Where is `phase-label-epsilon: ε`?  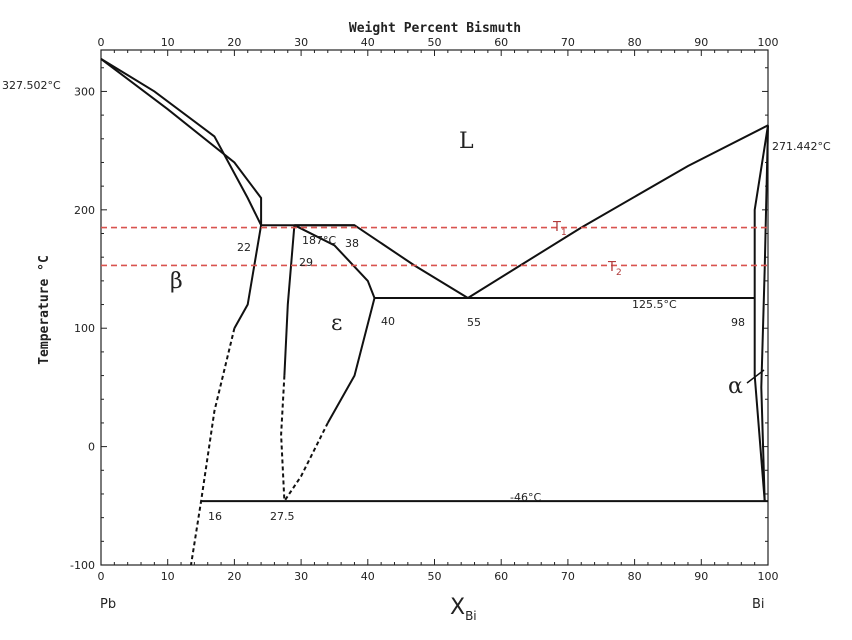 phase-label-epsilon: ε is located at coordinates (336, 323).